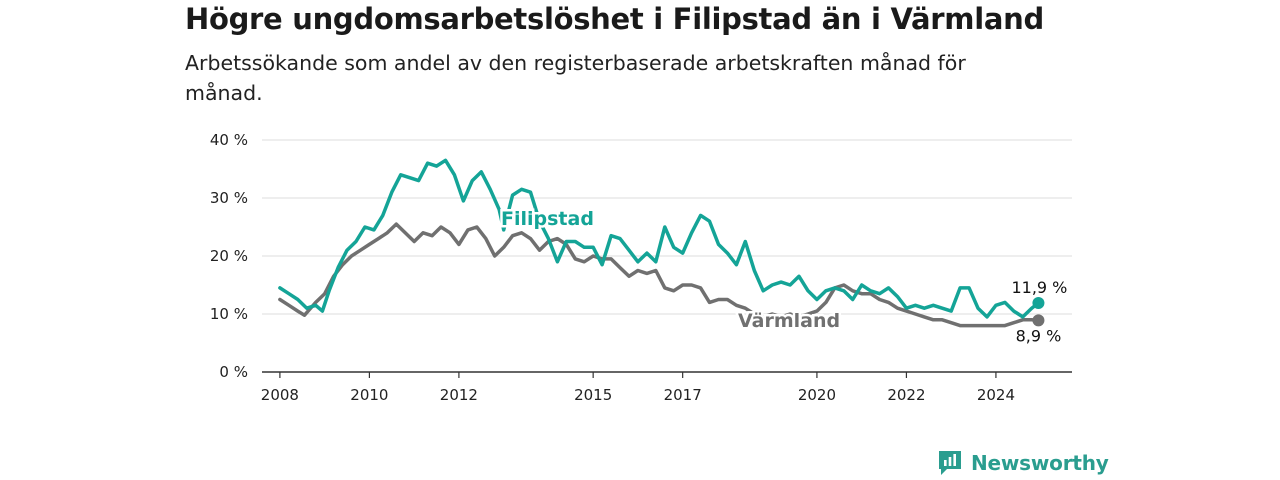 Image resolution: width=1280 pixels, height=480 pixels. I want to click on y-tick-label: 10 %, so click(229, 314).